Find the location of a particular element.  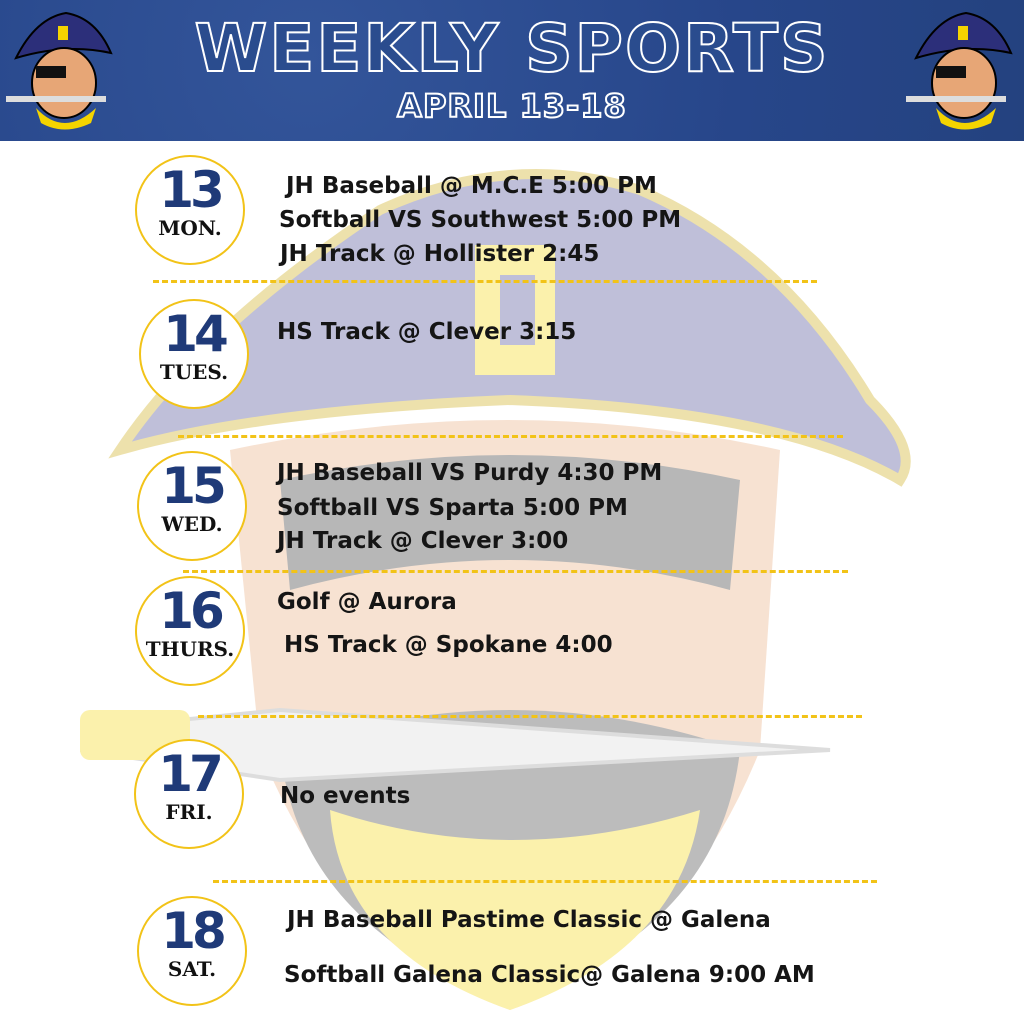

banner-title: WEEKLY SPORTS is located at coordinates (511, 48).